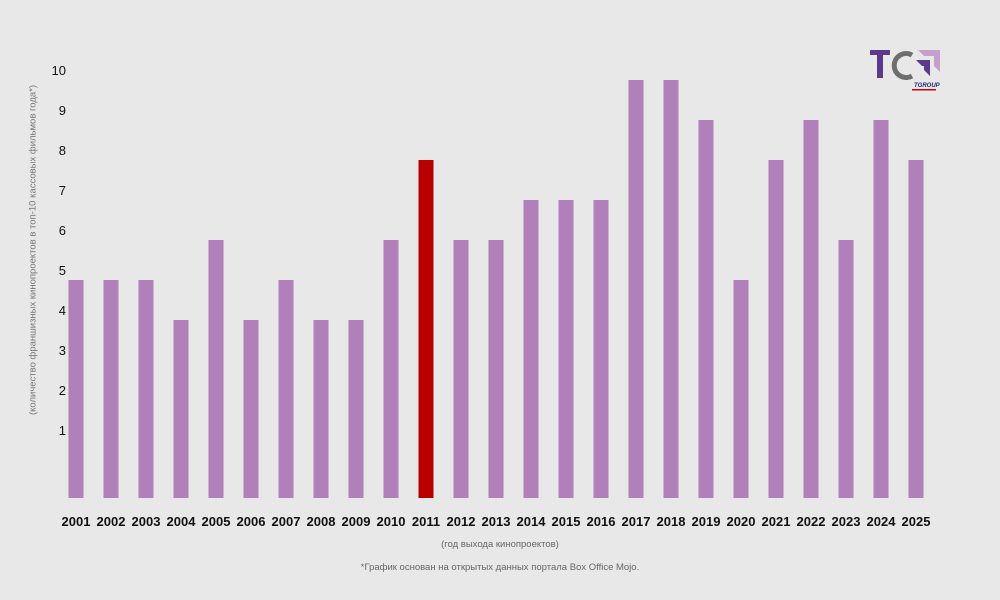 This screenshot has width=1000, height=600. I want to click on y-tick-label: 8, so click(62, 150).